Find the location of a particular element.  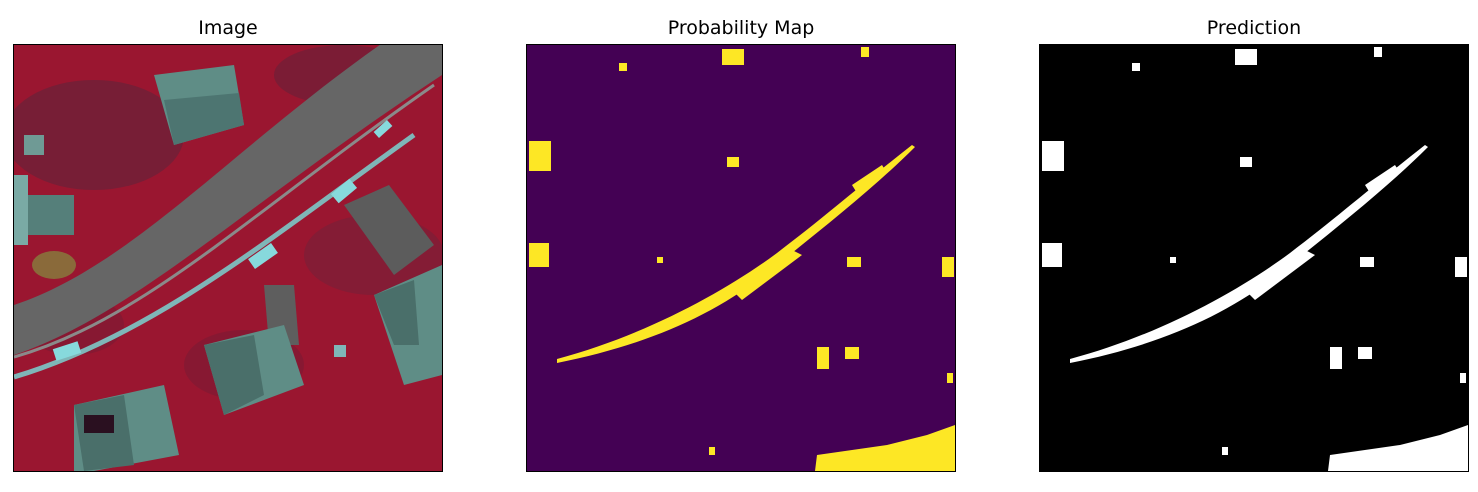

prediction-title: Prediction is located at coordinates (1254, 28).